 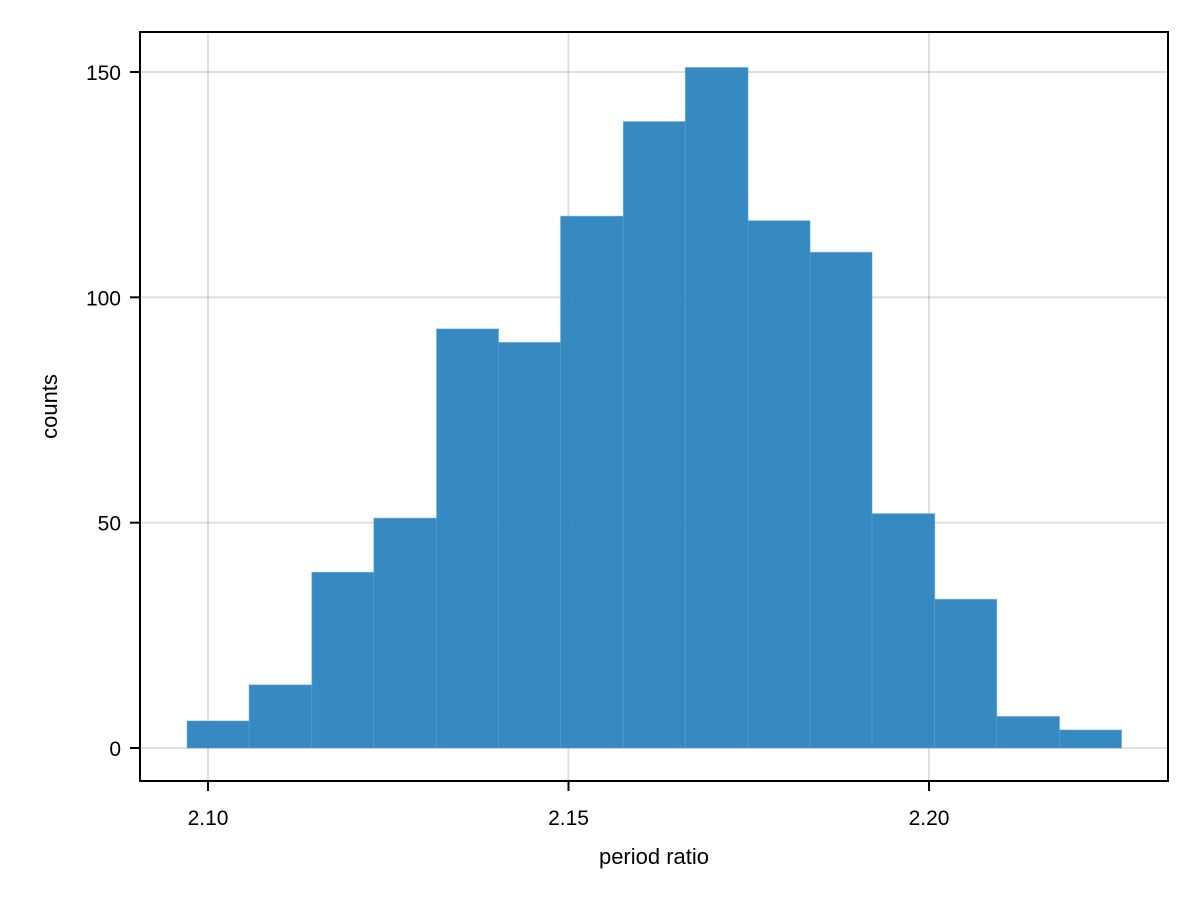 I want to click on y-tick-label: 50, so click(x=109, y=524).